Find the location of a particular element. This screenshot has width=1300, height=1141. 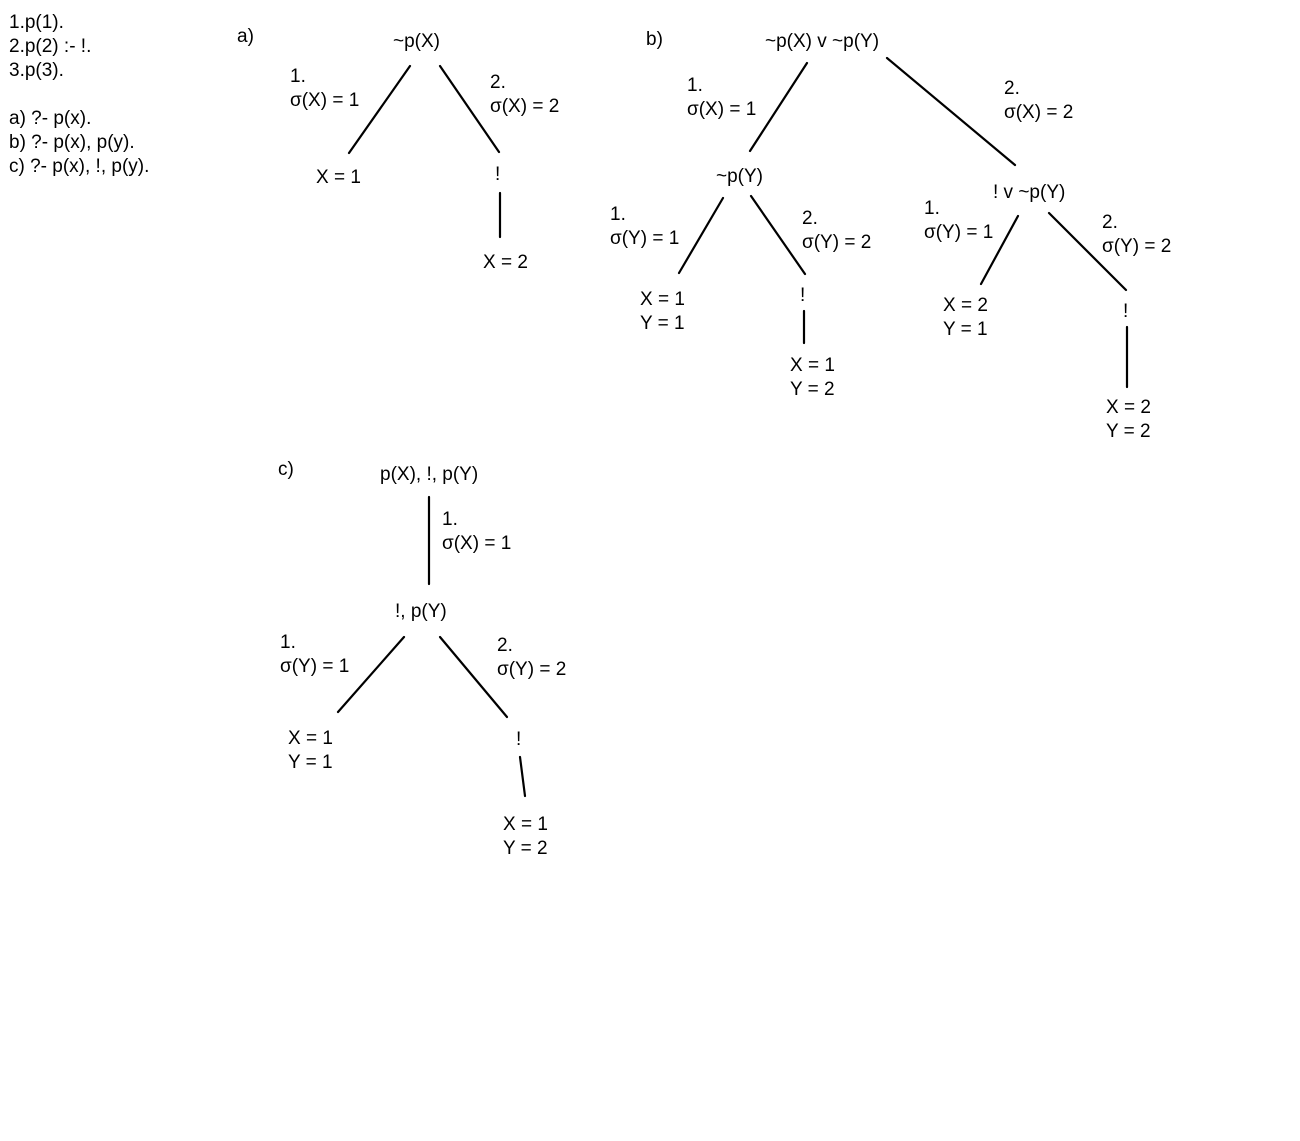

clause-2: 2.p(2) :- !. is located at coordinates (50, 46).